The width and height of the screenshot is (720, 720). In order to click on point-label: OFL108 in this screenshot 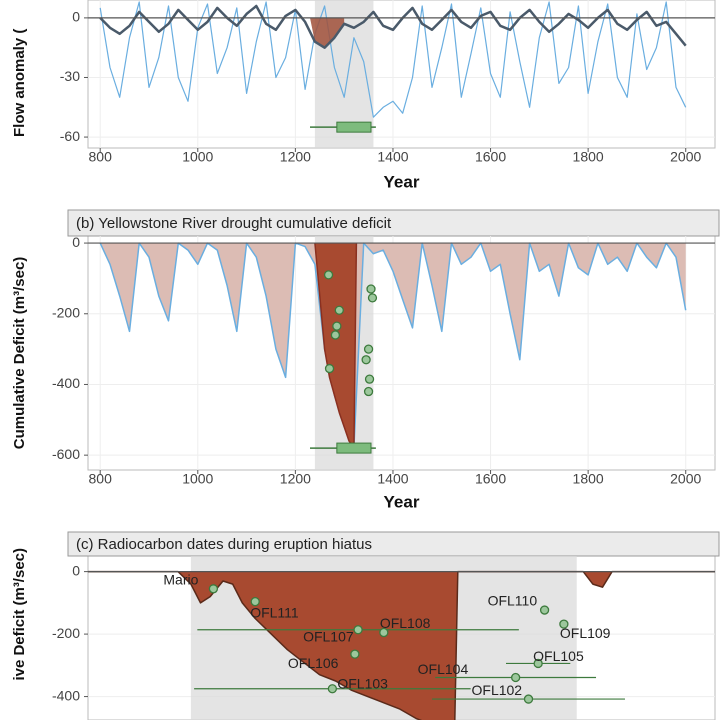, I will do `click(405, 623)`.